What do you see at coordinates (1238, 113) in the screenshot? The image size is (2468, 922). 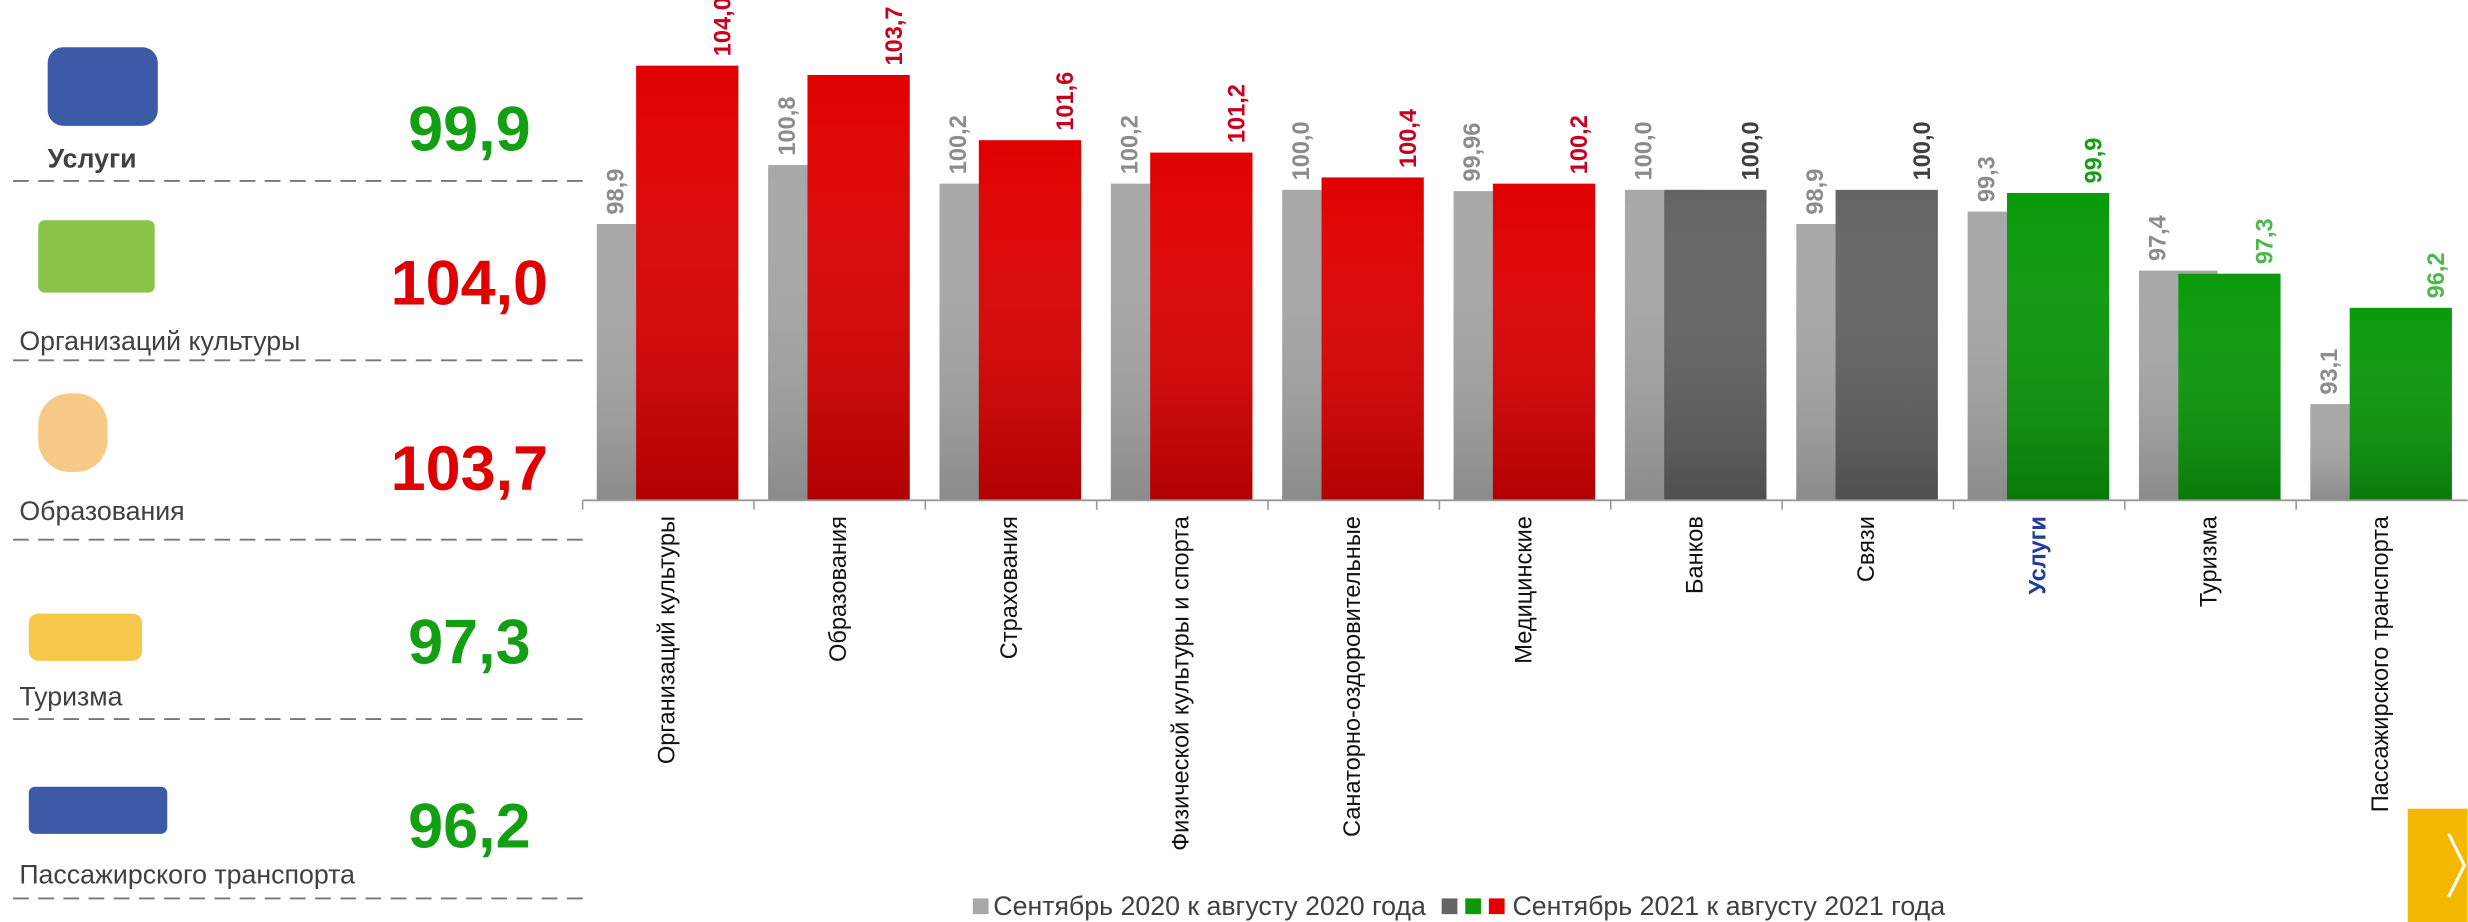 I see `value-label: 101,2` at bounding box center [1238, 113].